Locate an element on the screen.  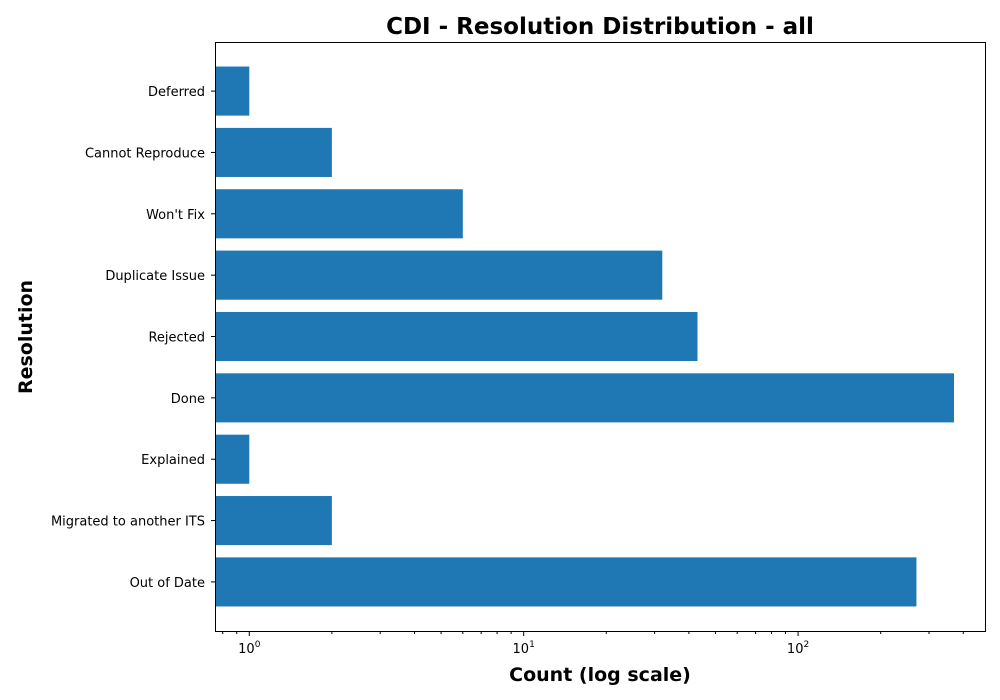
y-tick-label: Duplicate Issue is located at coordinates (155, 276).